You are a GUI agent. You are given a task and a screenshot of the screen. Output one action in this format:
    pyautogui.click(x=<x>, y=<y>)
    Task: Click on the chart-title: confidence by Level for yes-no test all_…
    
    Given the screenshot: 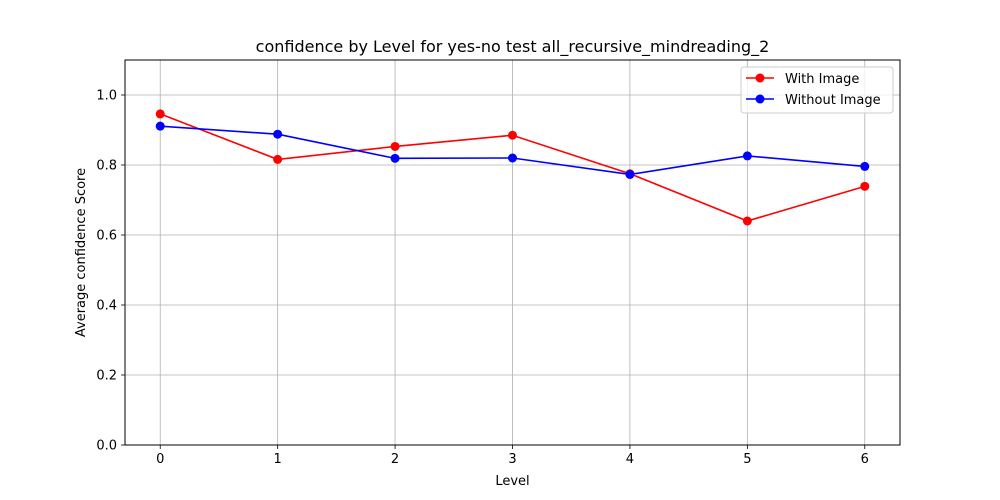 What is the action you would take?
    pyautogui.click(x=513, y=47)
    